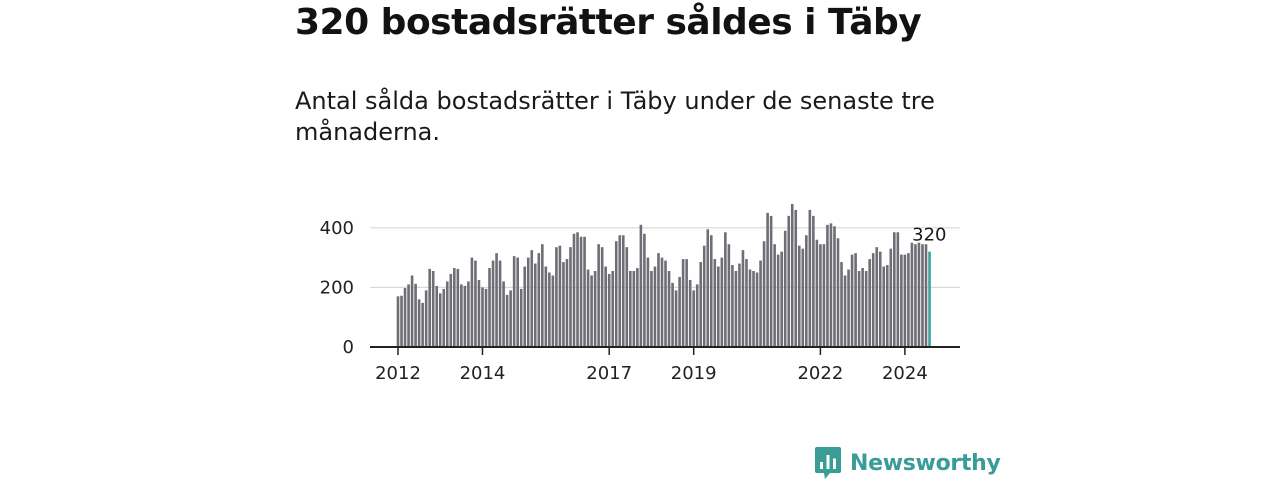  What do you see at coordinates (337, 287) in the screenshot?
I see `y-tick-label: 200` at bounding box center [337, 287].